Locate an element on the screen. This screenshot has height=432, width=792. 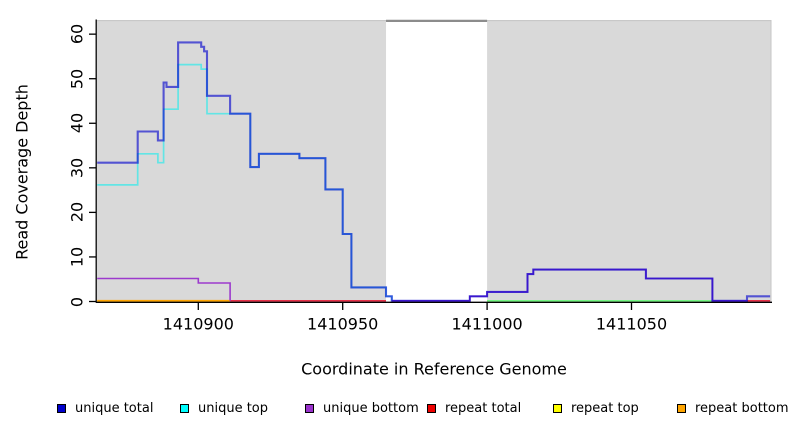
legend-item-unique-total: unique total is located at coordinates (105, 408).